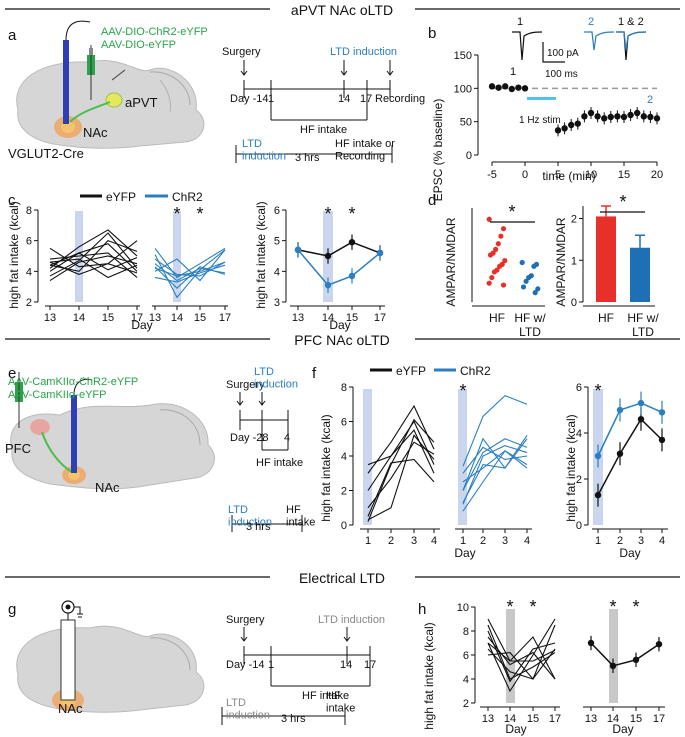 This screenshot has height=737, width=685. I want to click on panel-c-mean-x-tick-label: 17, so click(380, 318).